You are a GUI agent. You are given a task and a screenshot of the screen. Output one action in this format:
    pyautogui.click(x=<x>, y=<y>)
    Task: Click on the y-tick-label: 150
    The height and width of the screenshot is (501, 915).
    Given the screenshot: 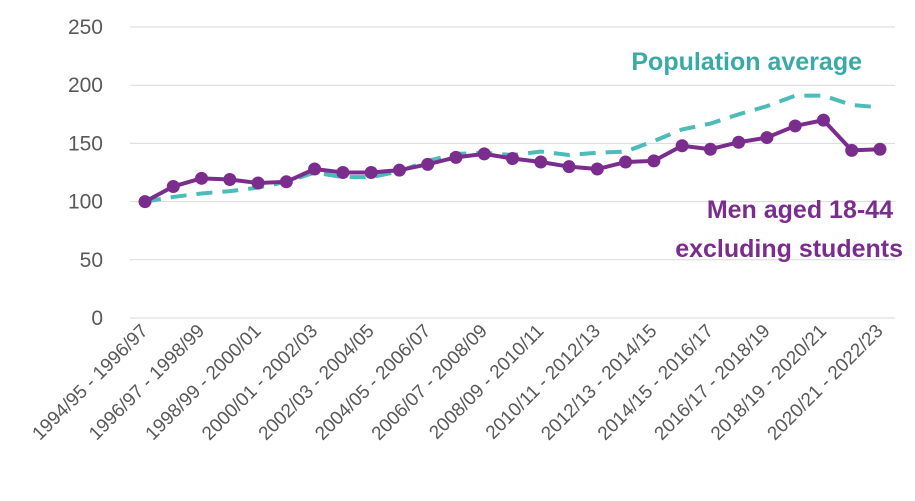 What is the action you would take?
    pyautogui.click(x=85, y=143)
    